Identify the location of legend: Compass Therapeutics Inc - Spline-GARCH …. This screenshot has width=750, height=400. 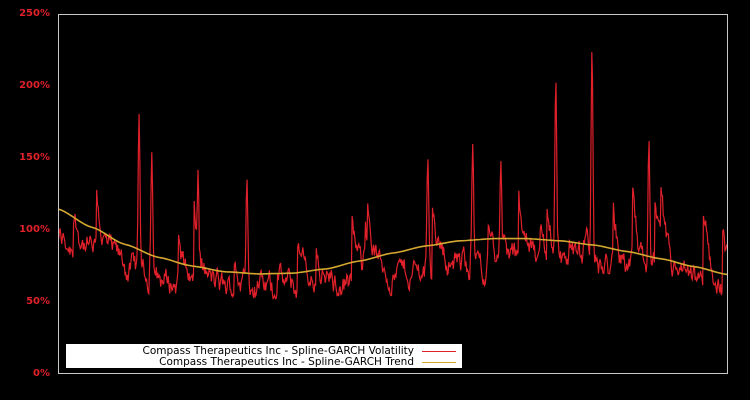
(264, 356).